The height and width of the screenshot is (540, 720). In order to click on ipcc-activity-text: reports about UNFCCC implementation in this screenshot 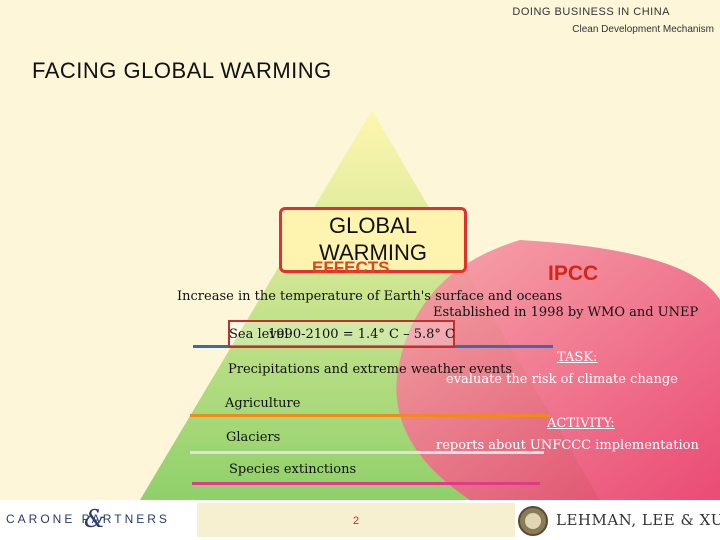, I will do `click(567, 445)`.